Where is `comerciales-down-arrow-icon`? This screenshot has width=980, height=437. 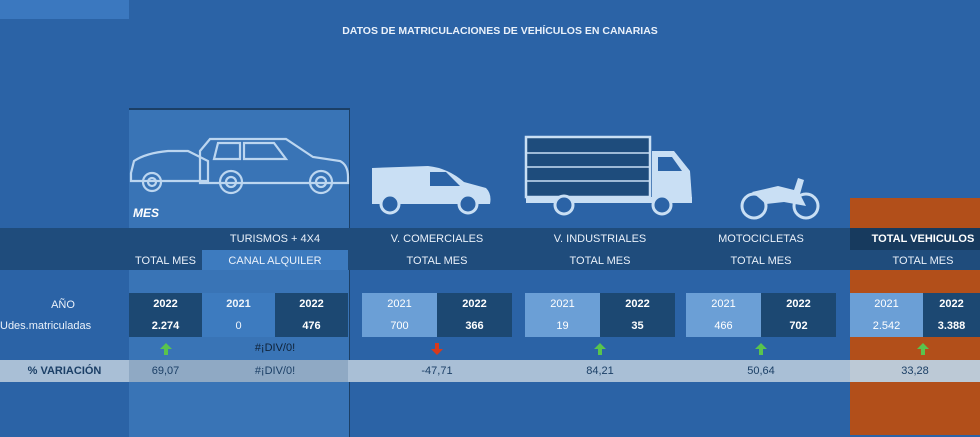 comerciales-down-arrow-icon is located at coordinates (437, 349).